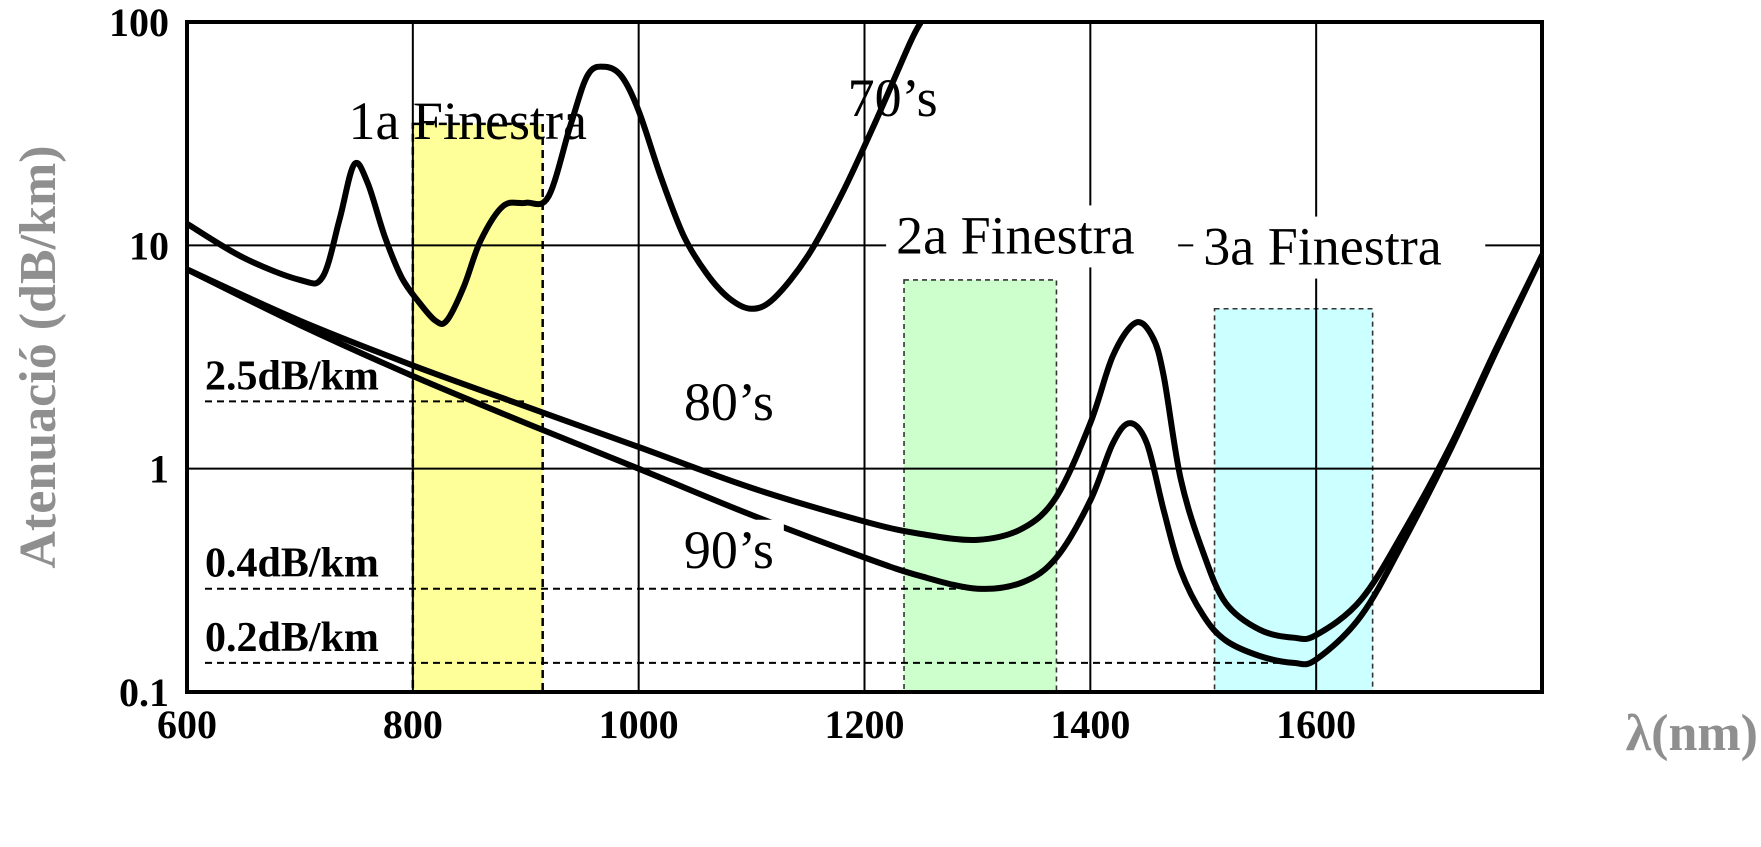 Image resolution: width=1761 pixels, height=847 pixels. Describe the element at coordinates (1692, 733) in the screenshot. I see `x-axis-title: λ(nm)` at that location.